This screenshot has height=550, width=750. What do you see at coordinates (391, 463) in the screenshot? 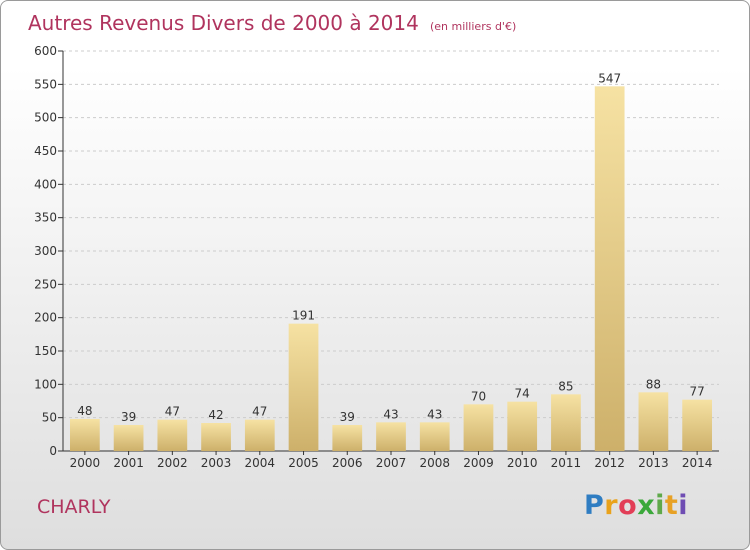
I see `x-tick-label: 2007` at bounding box center [391, 463].